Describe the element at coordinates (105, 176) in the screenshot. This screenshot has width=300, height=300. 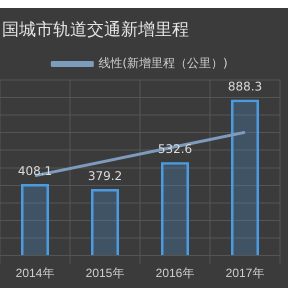
I see `data-label: 379.2` at that location.